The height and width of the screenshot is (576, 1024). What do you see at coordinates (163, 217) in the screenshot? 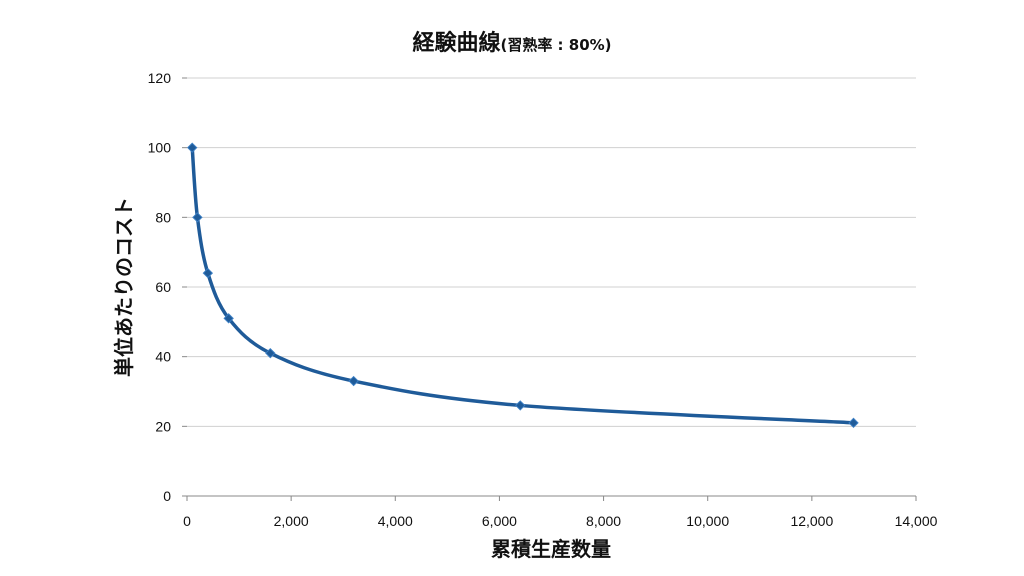
I see `y-tick-label: 80` at bounding box center [163, 217].